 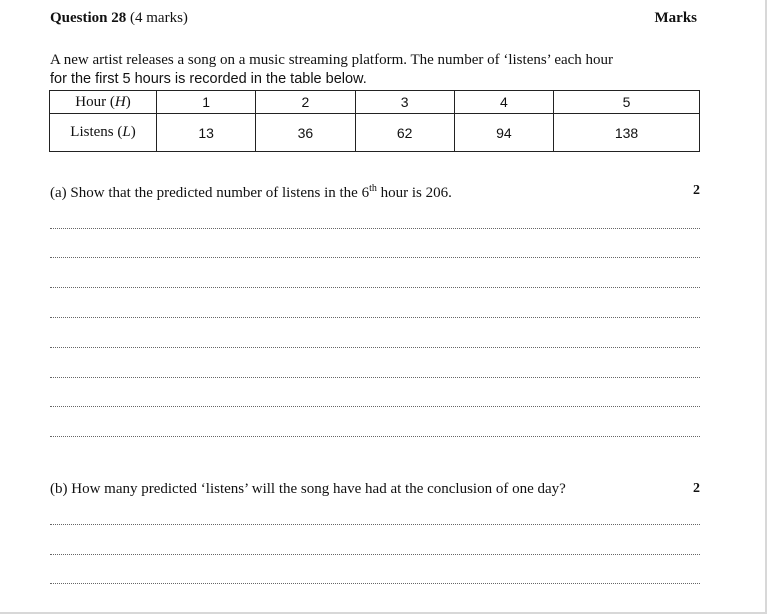 I want to click on question-title: Question 28 (4 marks), so click(x=119, y=18).